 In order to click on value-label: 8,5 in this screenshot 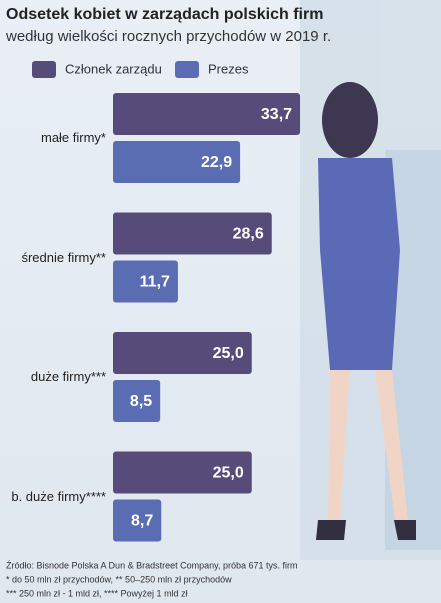, I will do `click(141, 401)`.